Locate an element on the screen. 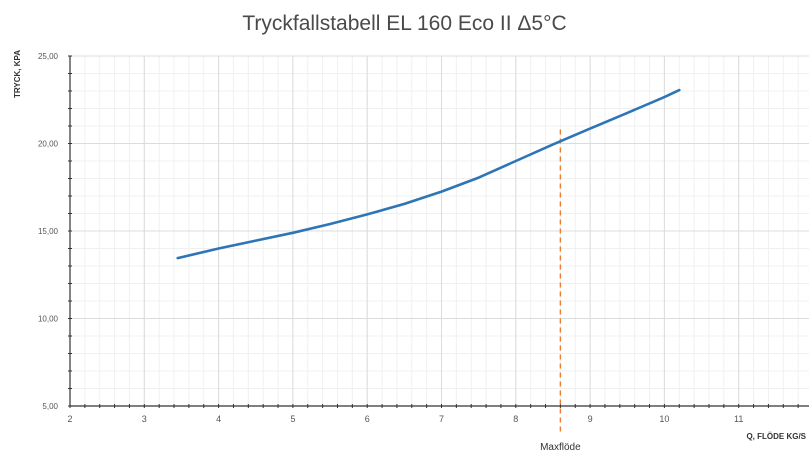 The image size is (809, 454). x-tick-label: 7 is located at coordinates (441, 419).